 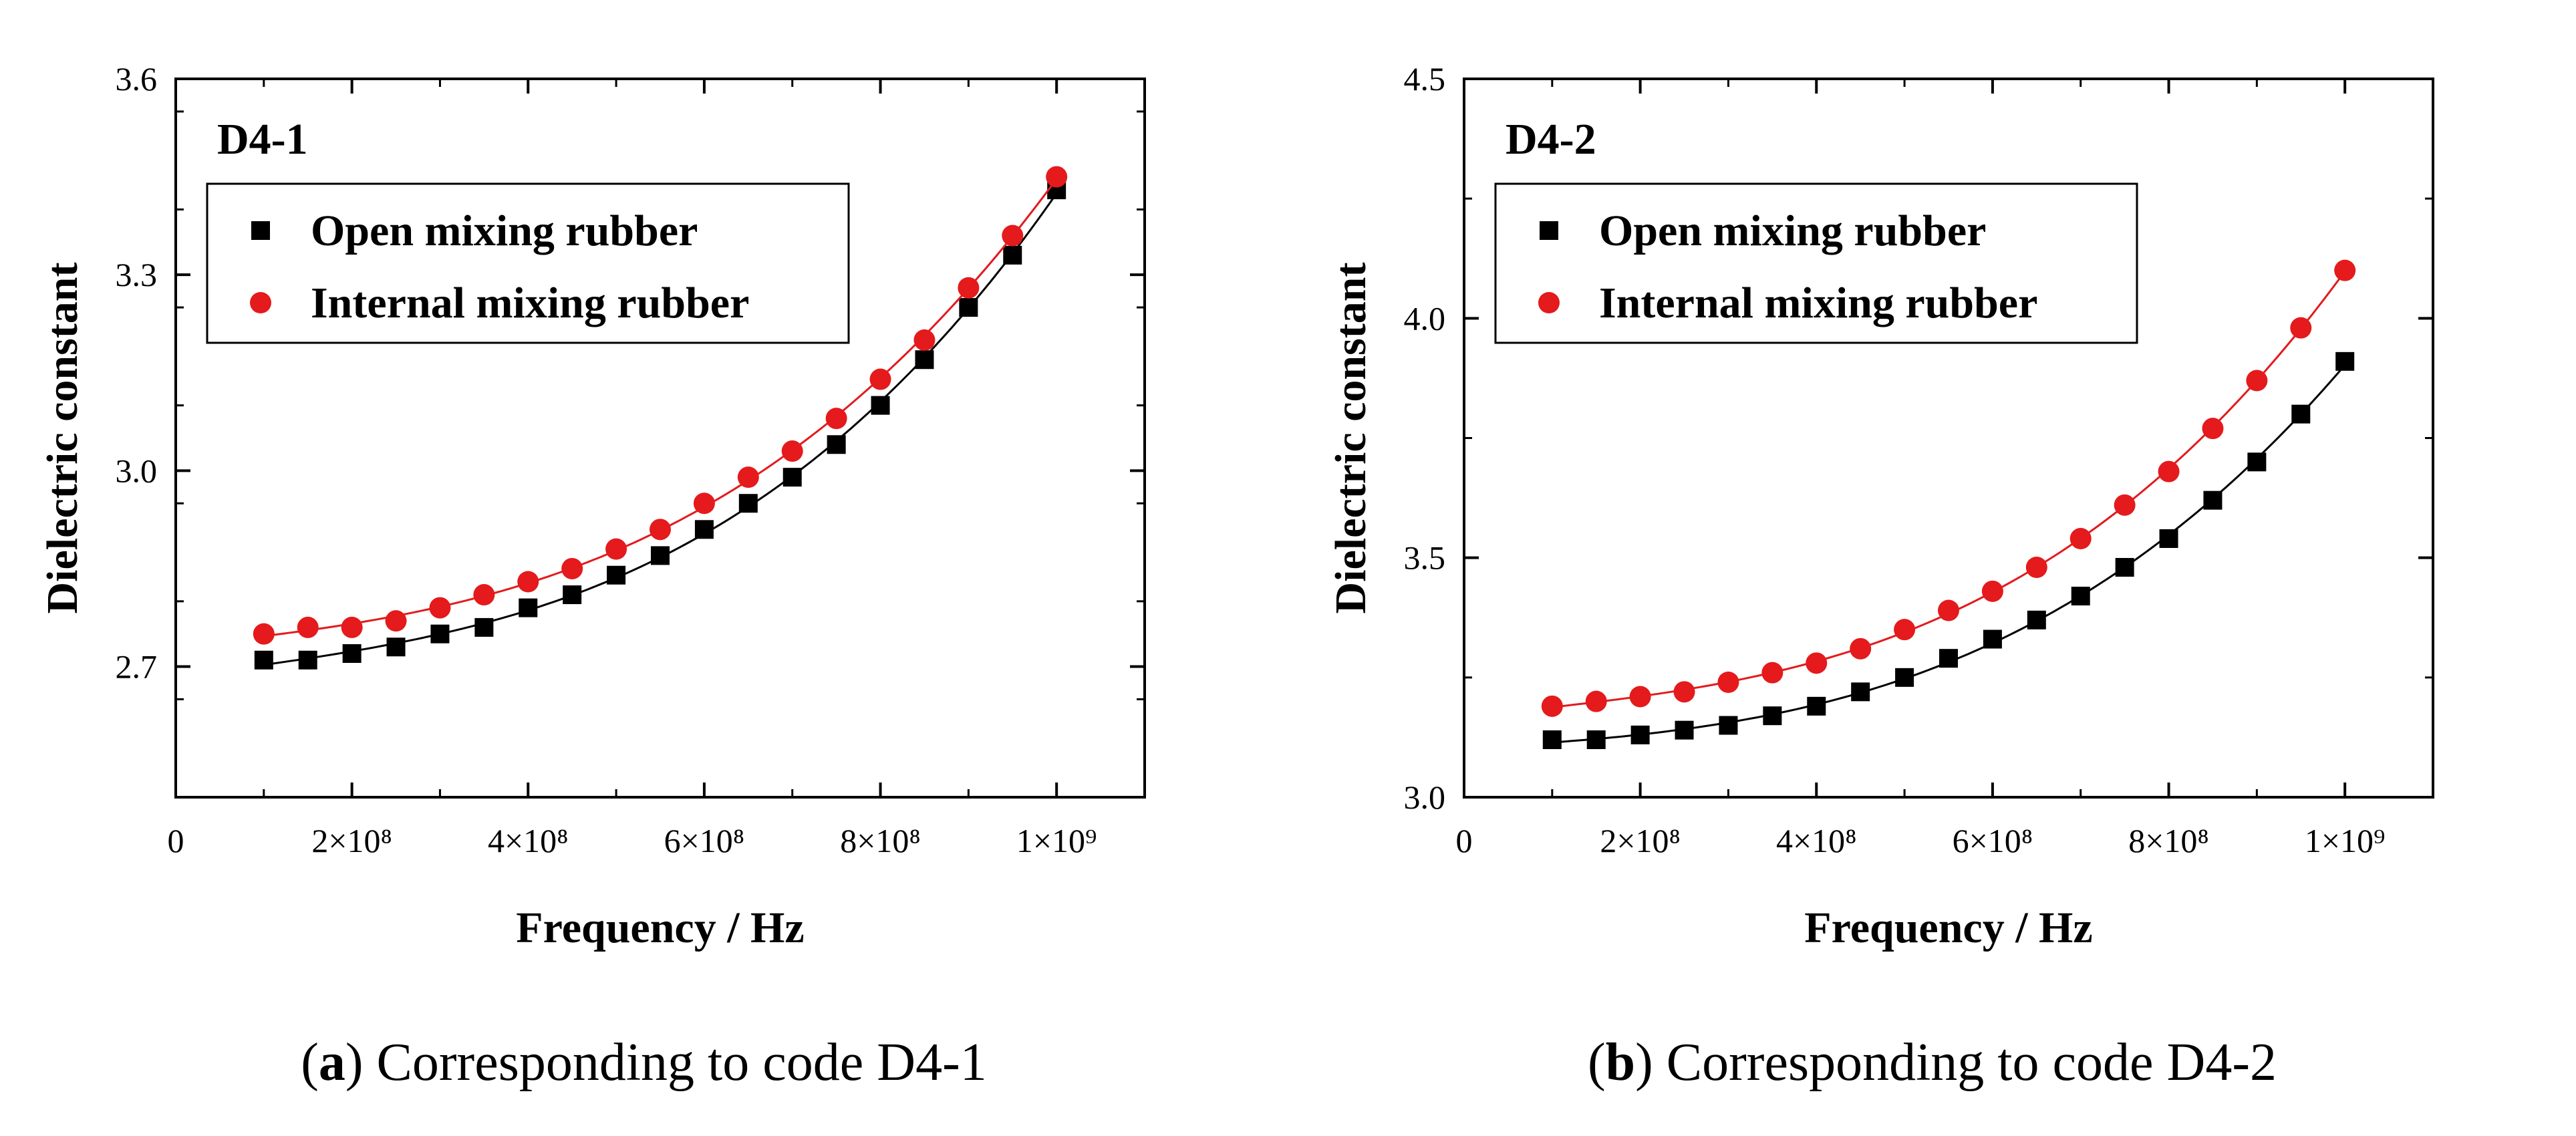 What do you see at coordinates (262, 139) in the screenshot?
I see `panel-label: D4-1` at bounding box center [262, 139].